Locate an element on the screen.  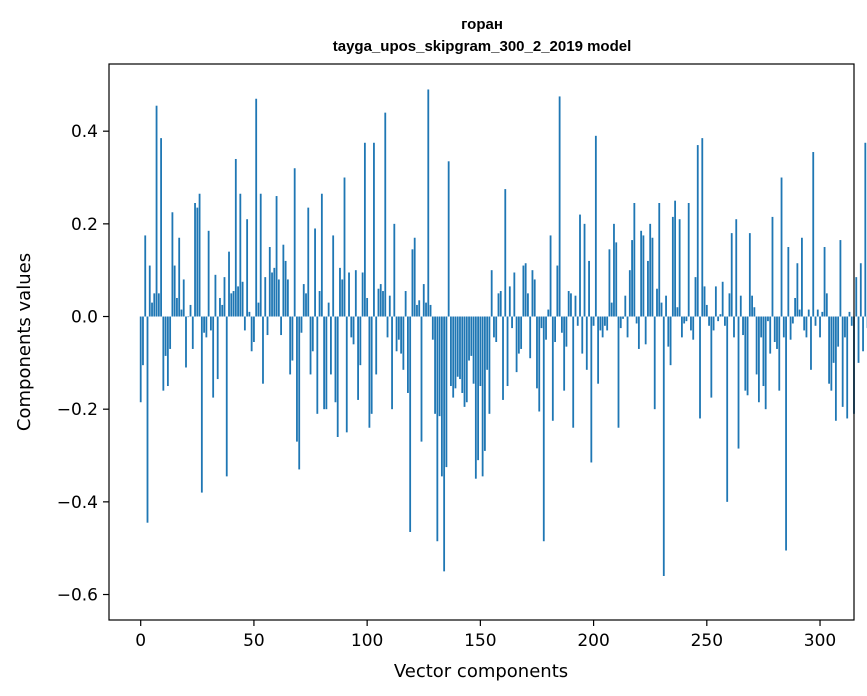
x-axis-label: Vector components is located at coordinates (481, 671).